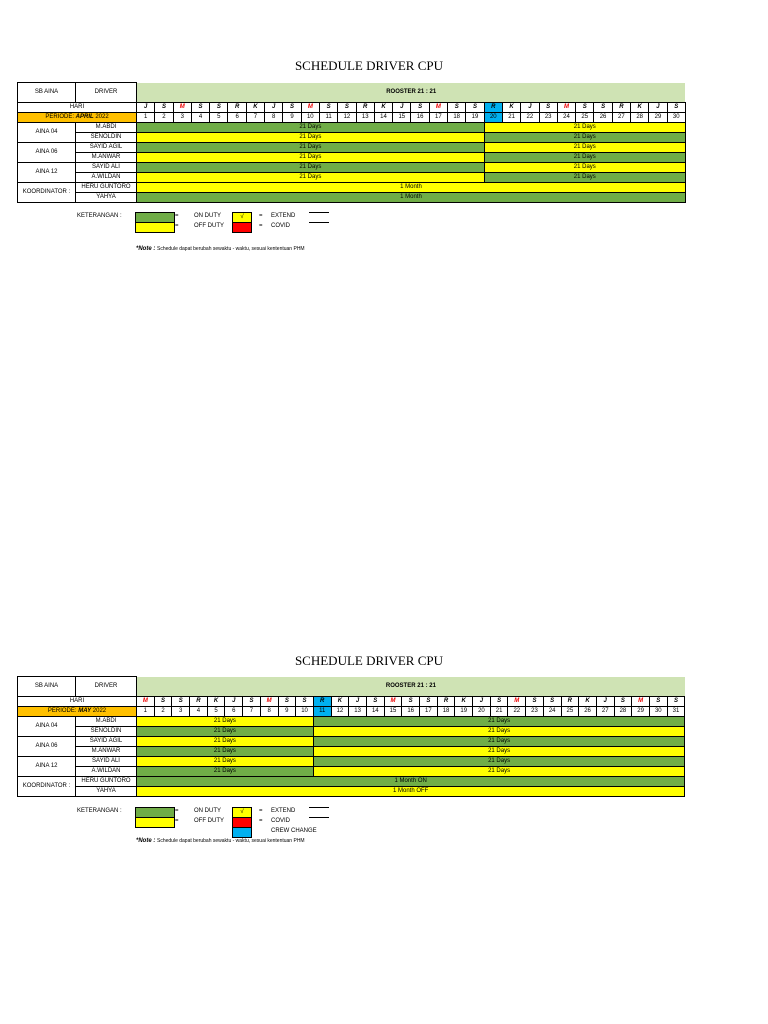 The height and width of the screenshot is (1024, 768). Describe the element at coordinates (101, 117) in the screenshot. I see `periode-year: 2022` at that location.